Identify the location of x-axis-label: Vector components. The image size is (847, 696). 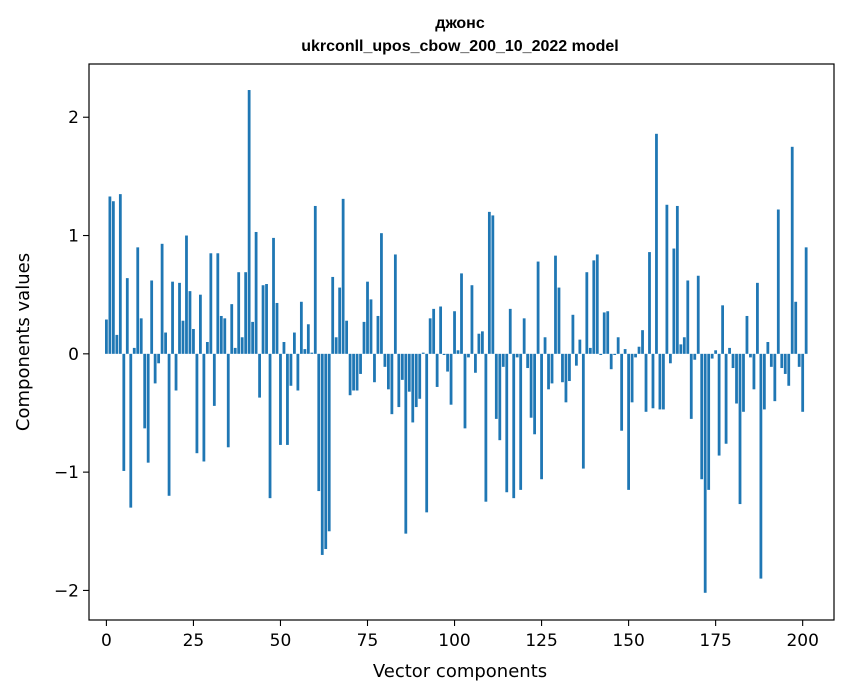
(460, 671).